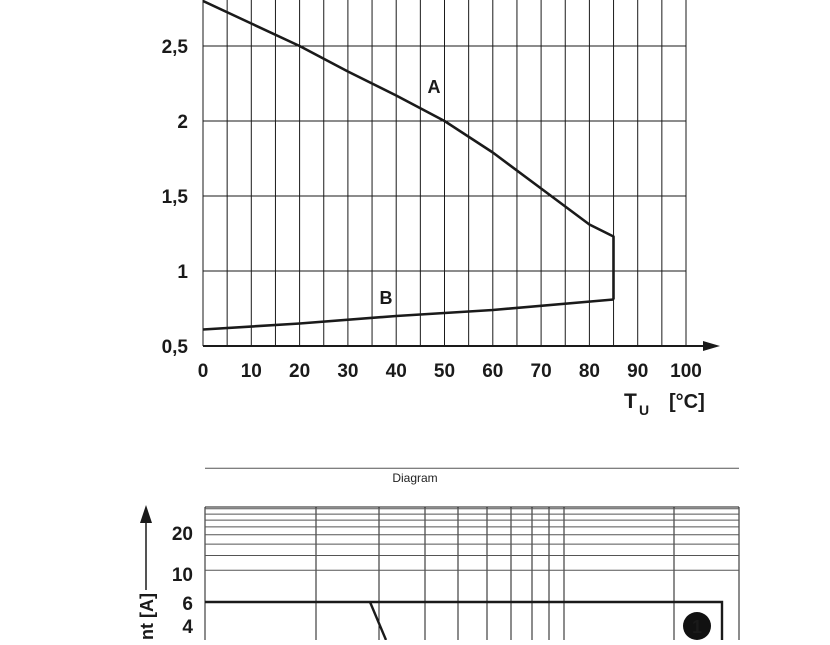 Image resolution: width=830 pixels, height=645 pixels. What do you see at coordinates (464, 620) in the screenshot?
I see `plot2-curve-upper` at bounding box center [464, 620].